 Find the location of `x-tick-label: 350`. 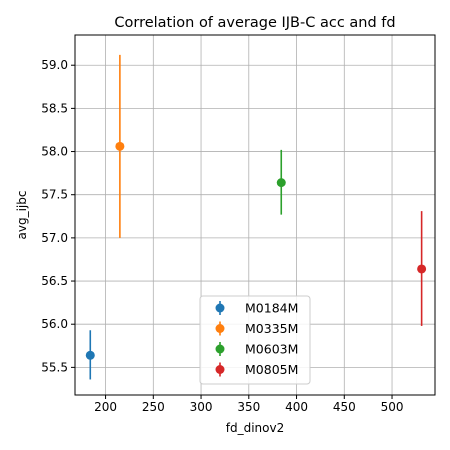

x-tick-label: 350 is located at coordinates (248, 407).